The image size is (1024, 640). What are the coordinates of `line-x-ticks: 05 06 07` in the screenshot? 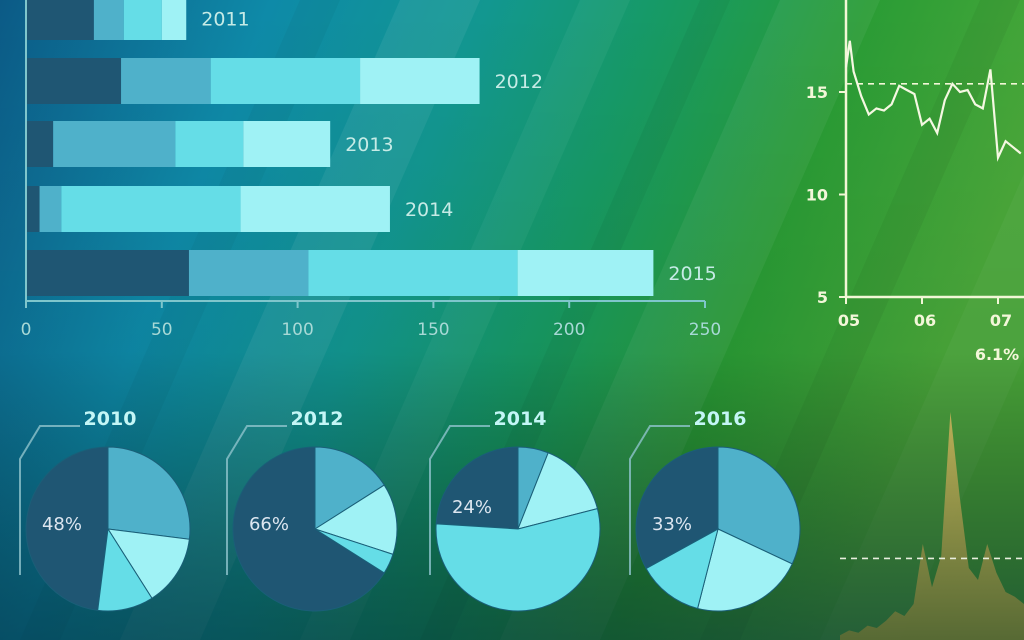 It's located at (925, 313).